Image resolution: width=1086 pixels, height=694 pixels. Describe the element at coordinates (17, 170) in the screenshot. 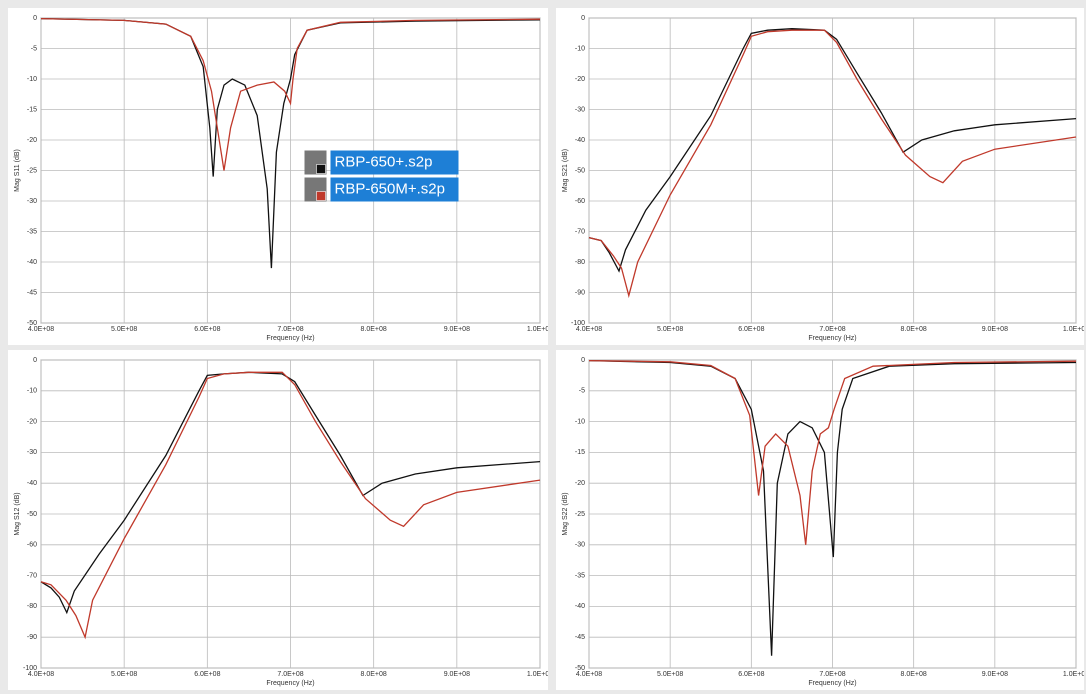

I see `y-axis-label: Mag S11 (dB)` at that location.